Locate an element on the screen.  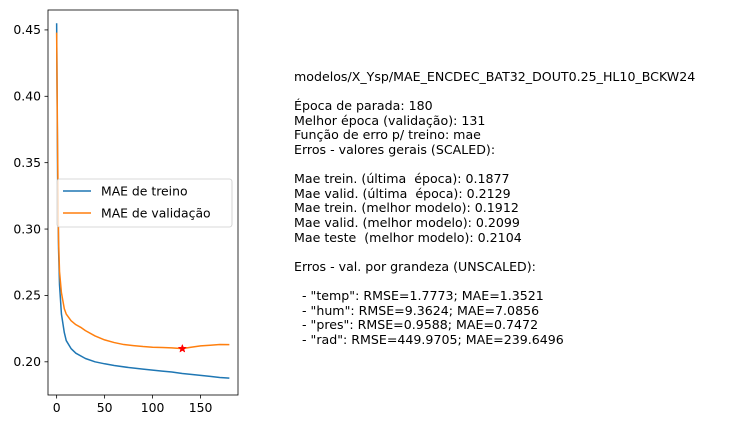
y-tick-label: 0.20 is located at coordinates (27, 361).